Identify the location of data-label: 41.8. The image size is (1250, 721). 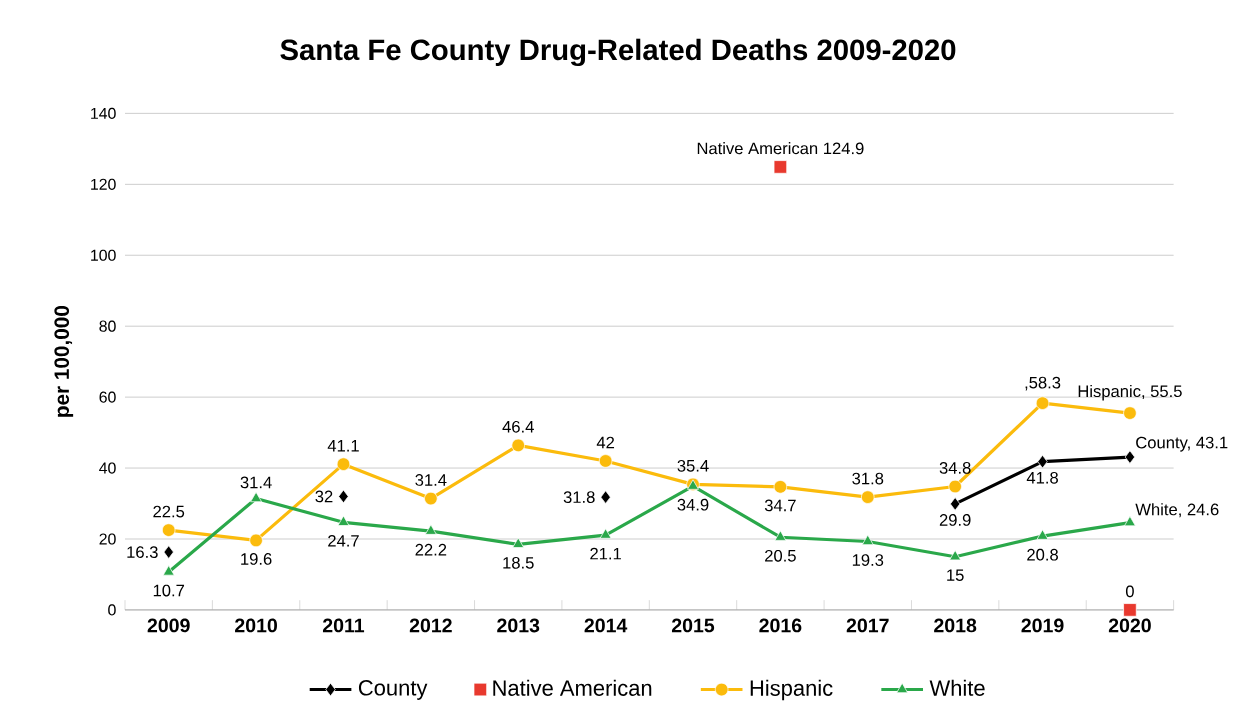
(1042, 477).